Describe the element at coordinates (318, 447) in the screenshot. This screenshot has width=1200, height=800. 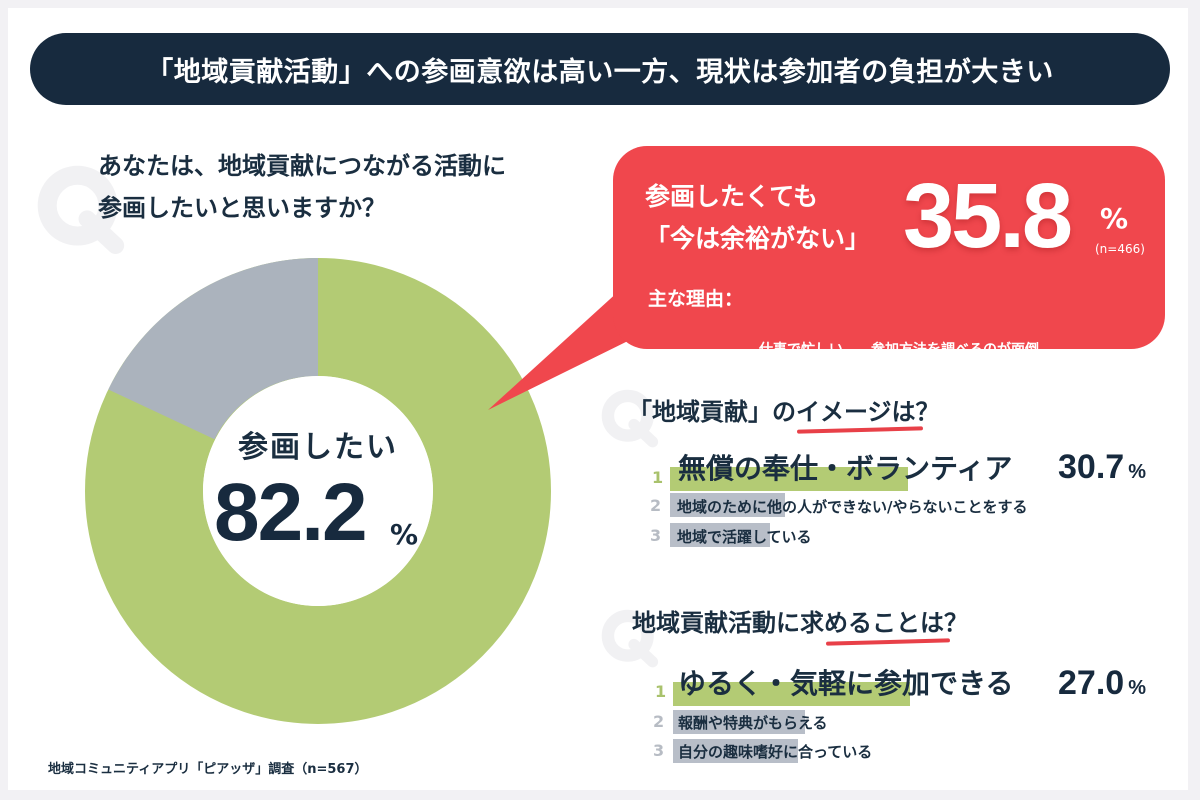
I see `donut-center-label: 参画したい` at that location.